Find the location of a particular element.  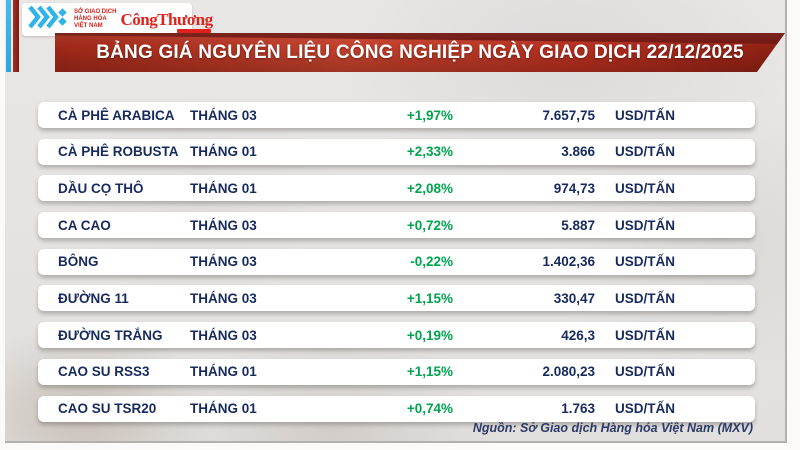

left-red-stripe is located at coordinates (16, 36).